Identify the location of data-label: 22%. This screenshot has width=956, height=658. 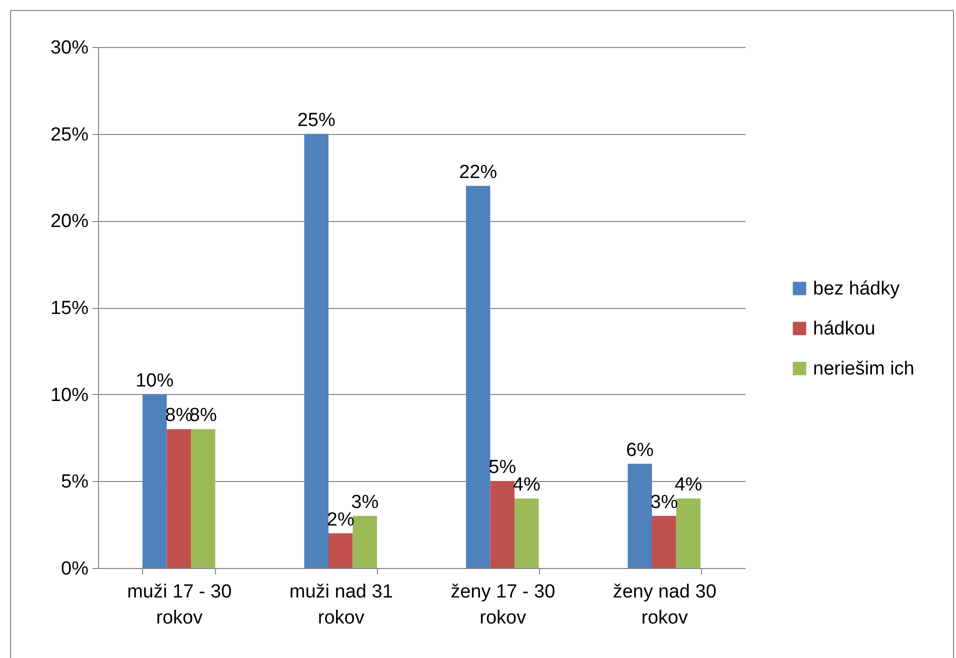
(478, 172).